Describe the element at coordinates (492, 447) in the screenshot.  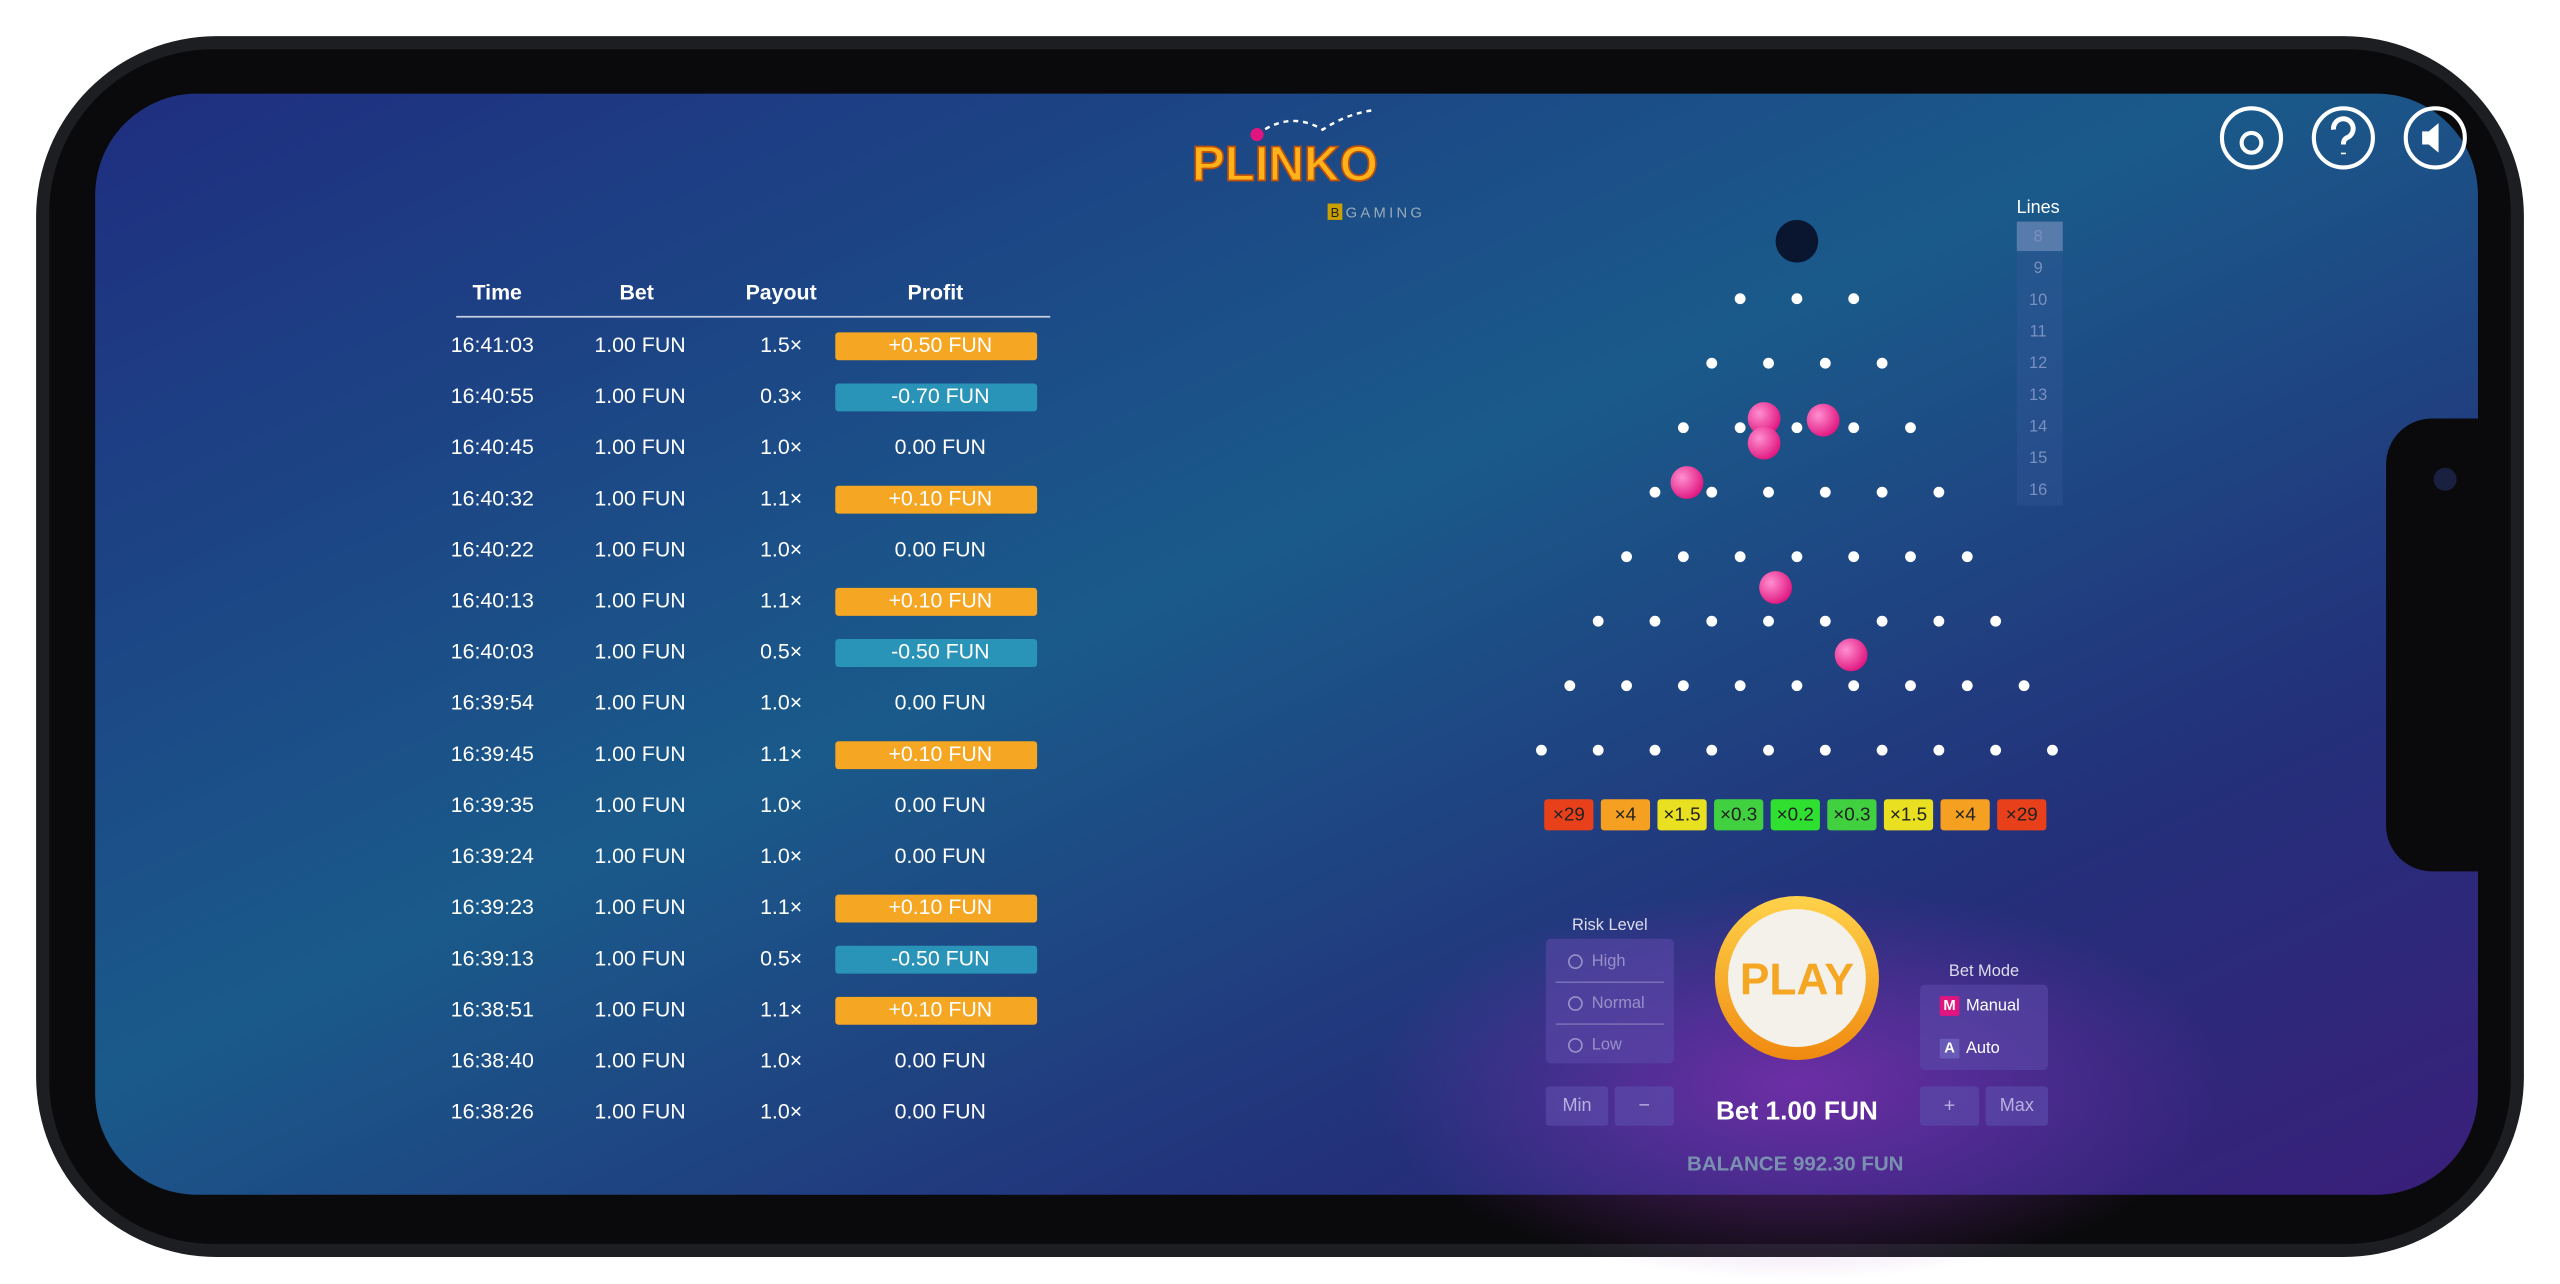
I see `table-cell: 16:40:45` at that location.